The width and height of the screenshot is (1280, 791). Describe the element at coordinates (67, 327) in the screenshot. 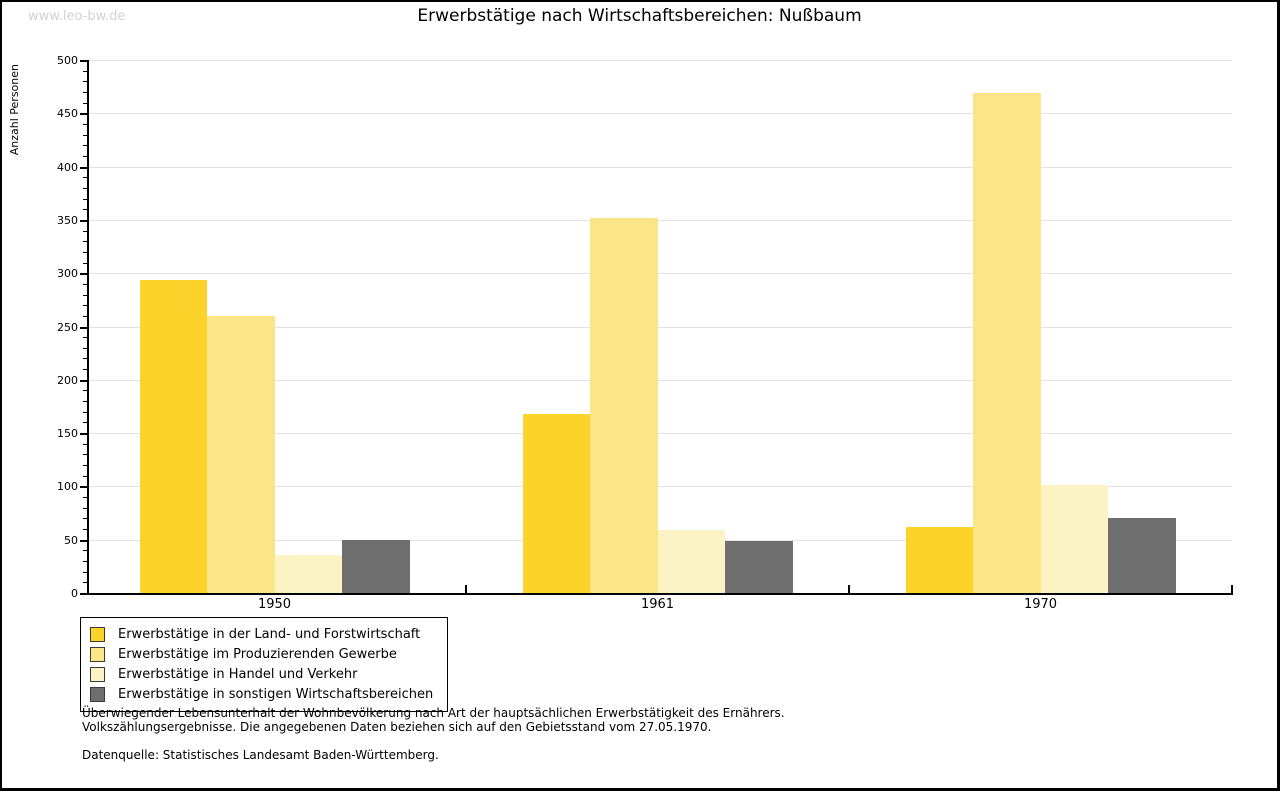

I see `y-tick-label-250: 250` at that location.